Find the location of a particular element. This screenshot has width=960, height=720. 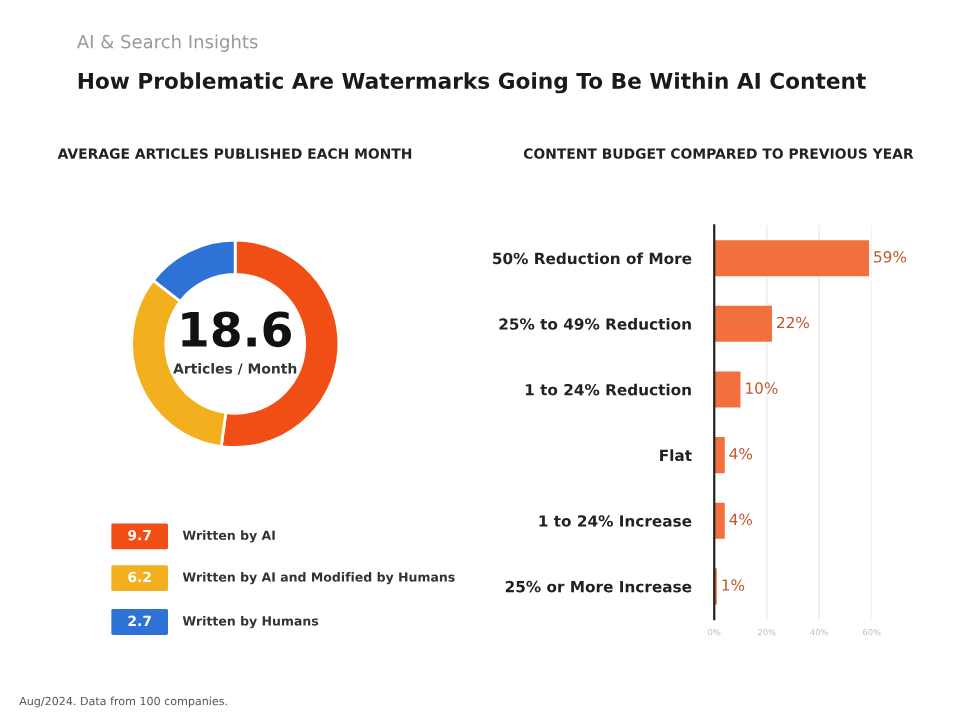

text: 18.6 is located at coordinates (236, 329).